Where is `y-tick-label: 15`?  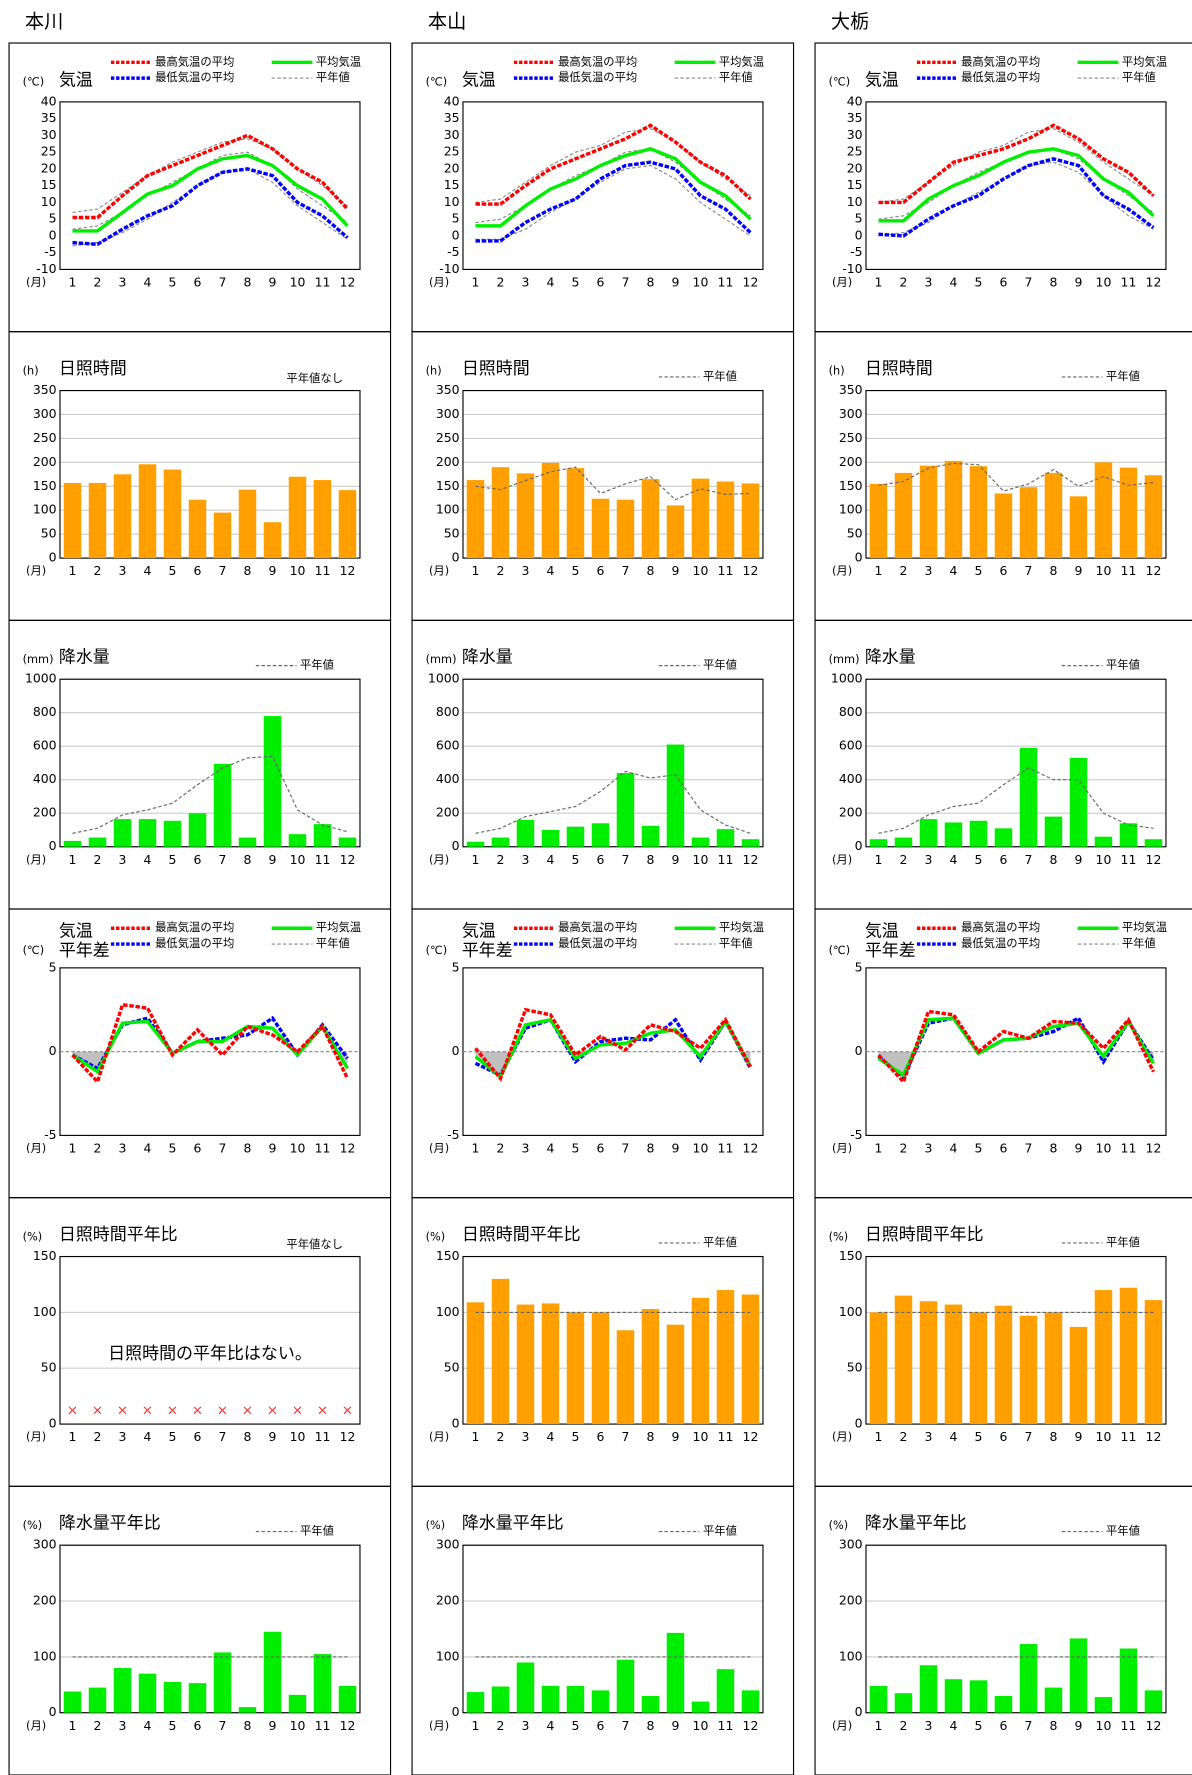
y-tick-label: 15 is located at coordinates (49, 184).